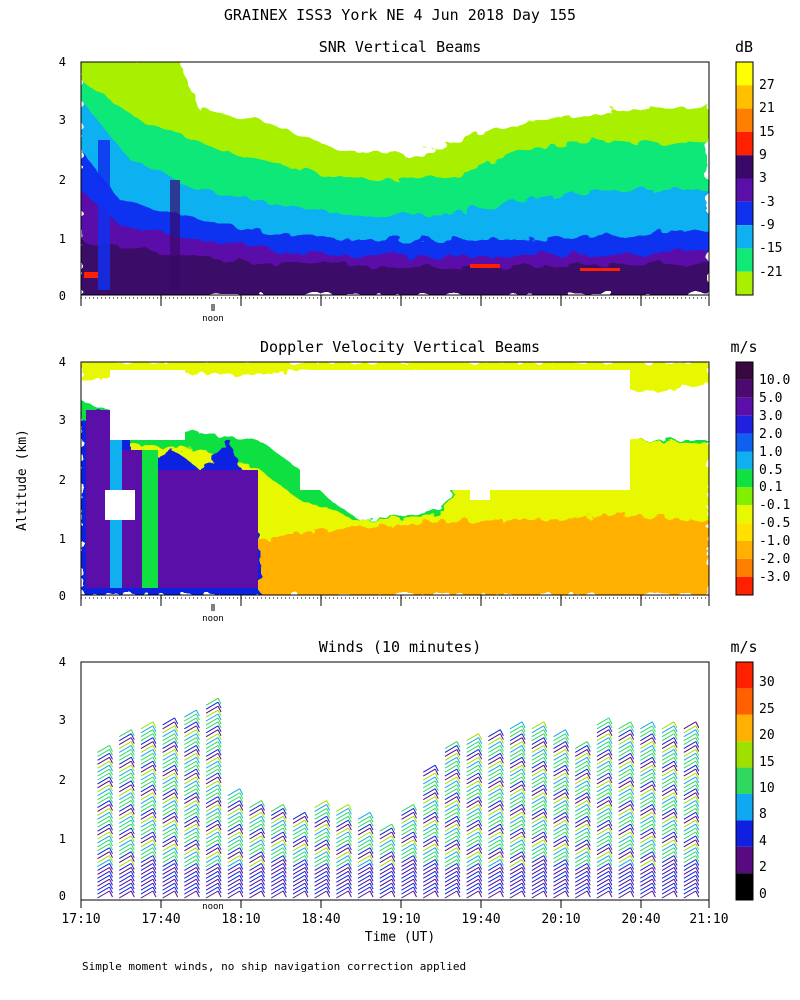 The width and height of the screenshot is (800, 1000). What do you see at coordinates (395, 267) in the screenshot?
I see `snr-layer-darkpurple` at bounding box center [395, 267].